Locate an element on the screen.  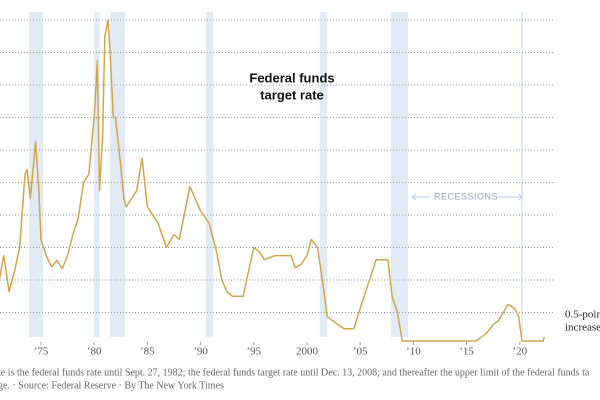
recession-label: RECESSIONS is located at coordinates (466, 196).